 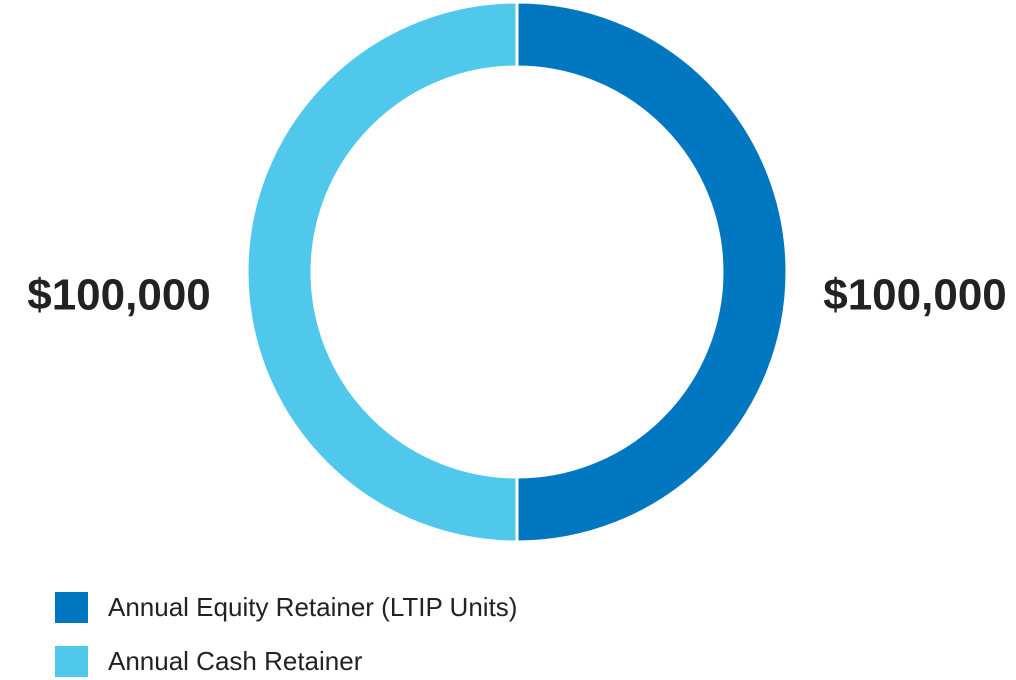 I want to click on legend-label: Annual Equity Retainer (LTIP Units), so click(x=312, y=607).